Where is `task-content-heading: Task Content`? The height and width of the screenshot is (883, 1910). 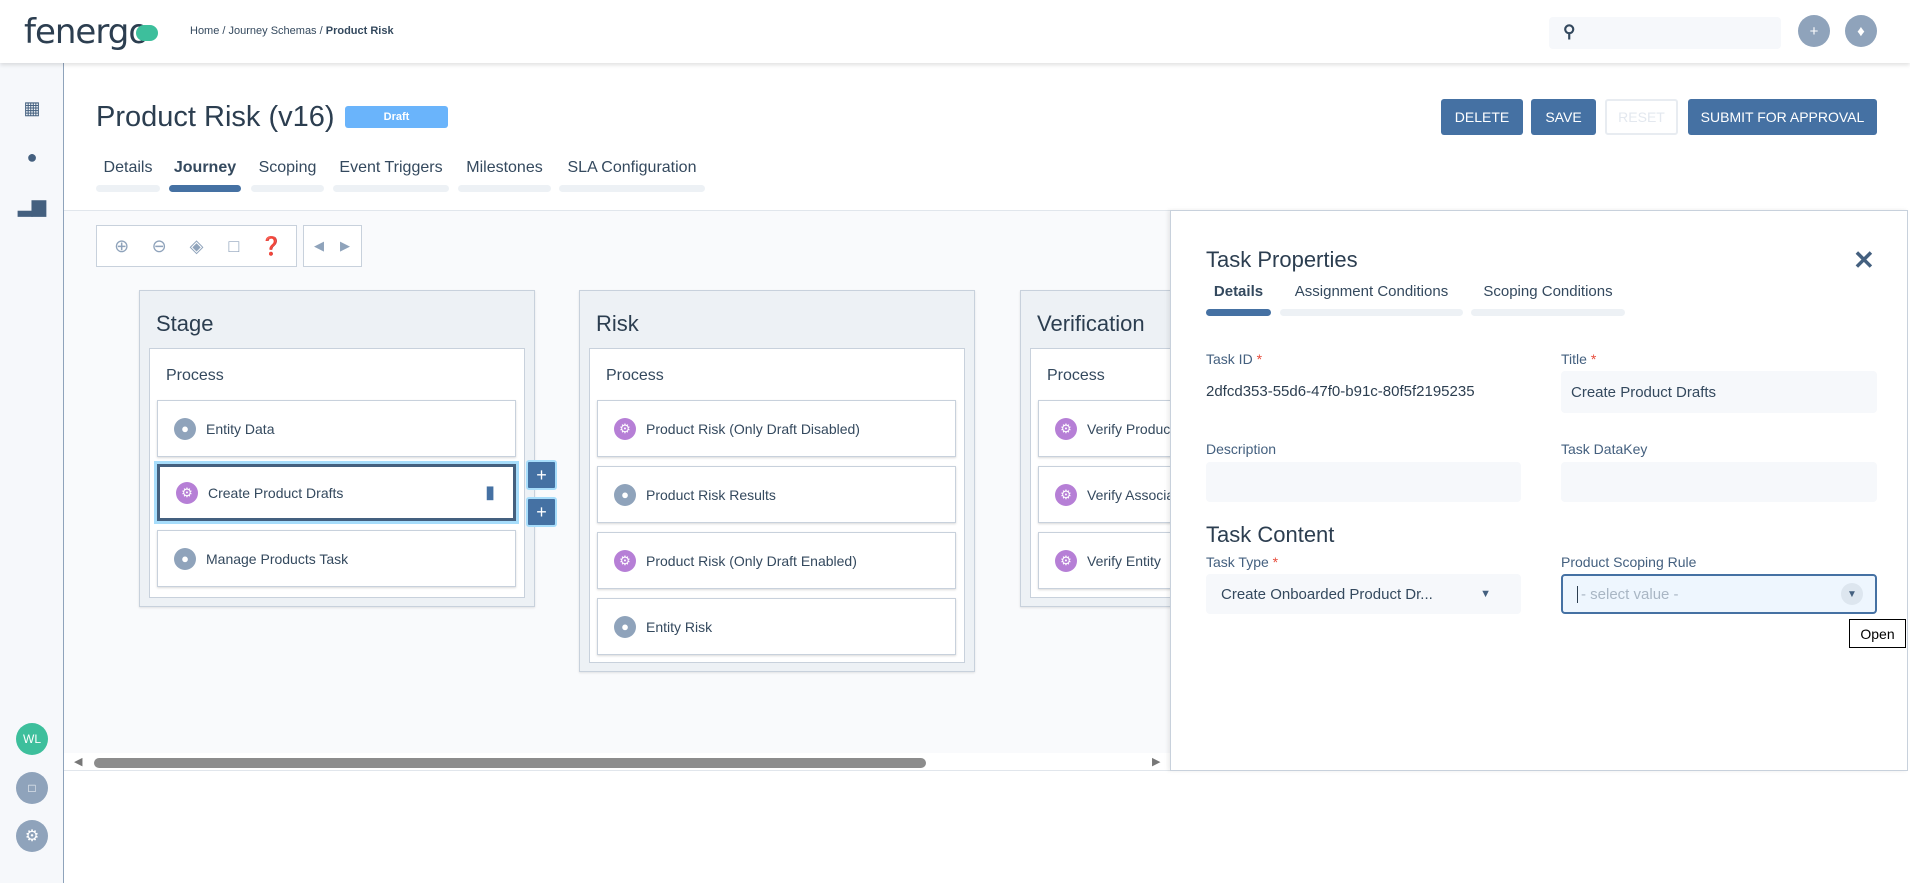 task-content-heading: Task Content is located at coordinates (1270, 534).